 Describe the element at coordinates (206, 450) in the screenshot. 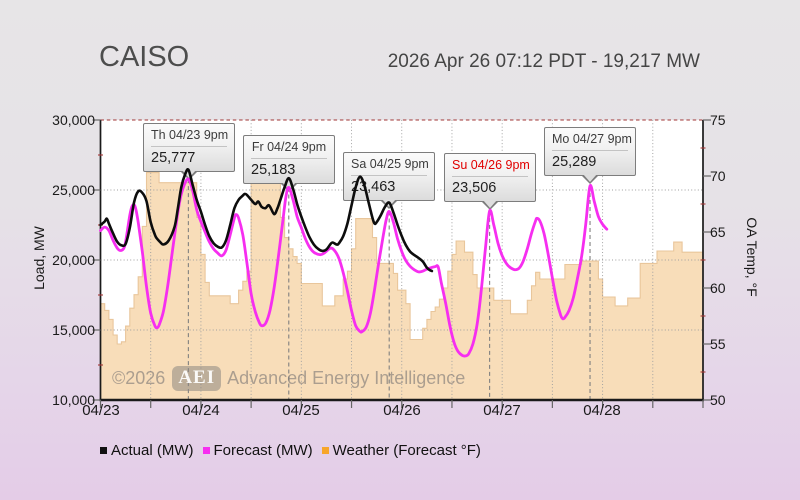

I see `forecast-swatch` at that location.